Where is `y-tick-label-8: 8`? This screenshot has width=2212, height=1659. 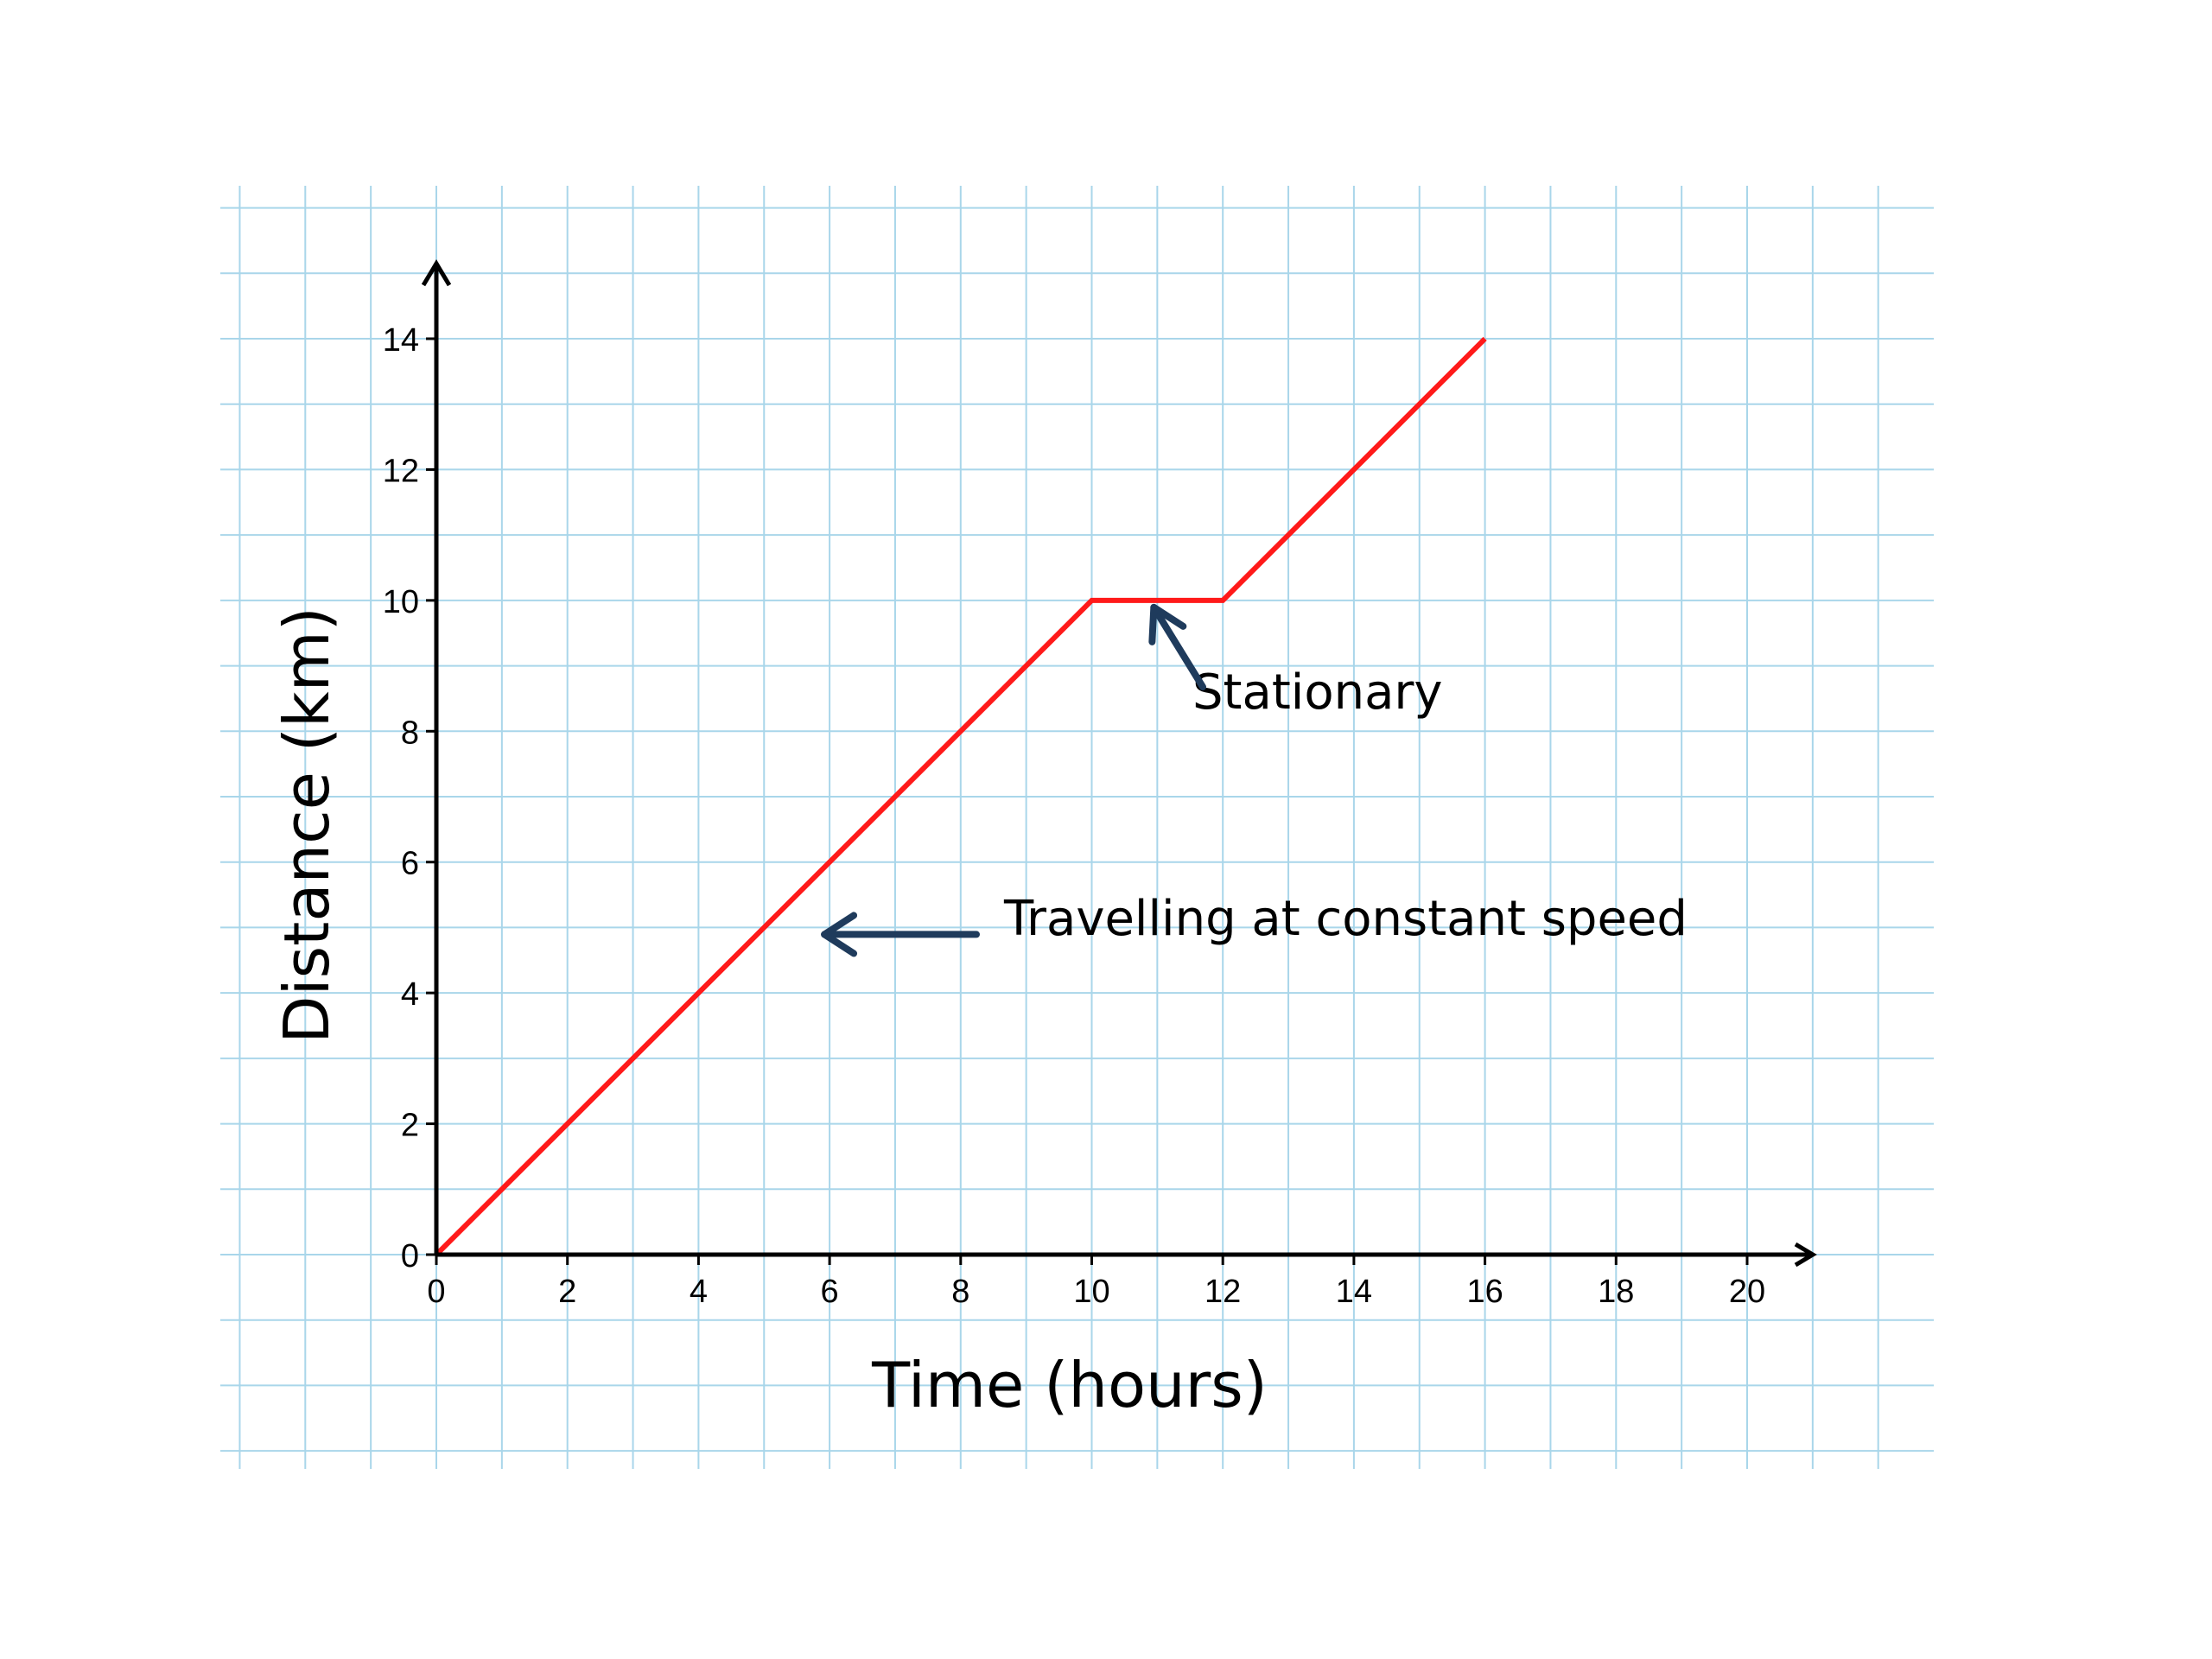 y-tick-label-8: 8 is located at coordinates (410, 733).